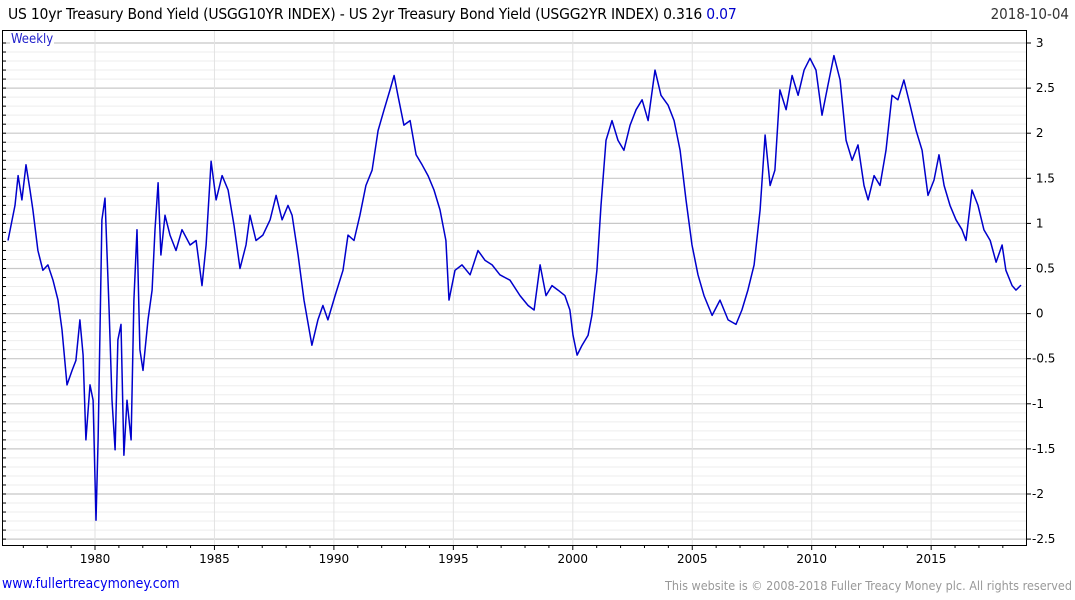 Image resolution: width=1075 pixels, height=600 pixels. What do you see at coordinates (334, 559) in the screenshot?
I see `x-tick-label: 1990` at bounding box center [334, 559].